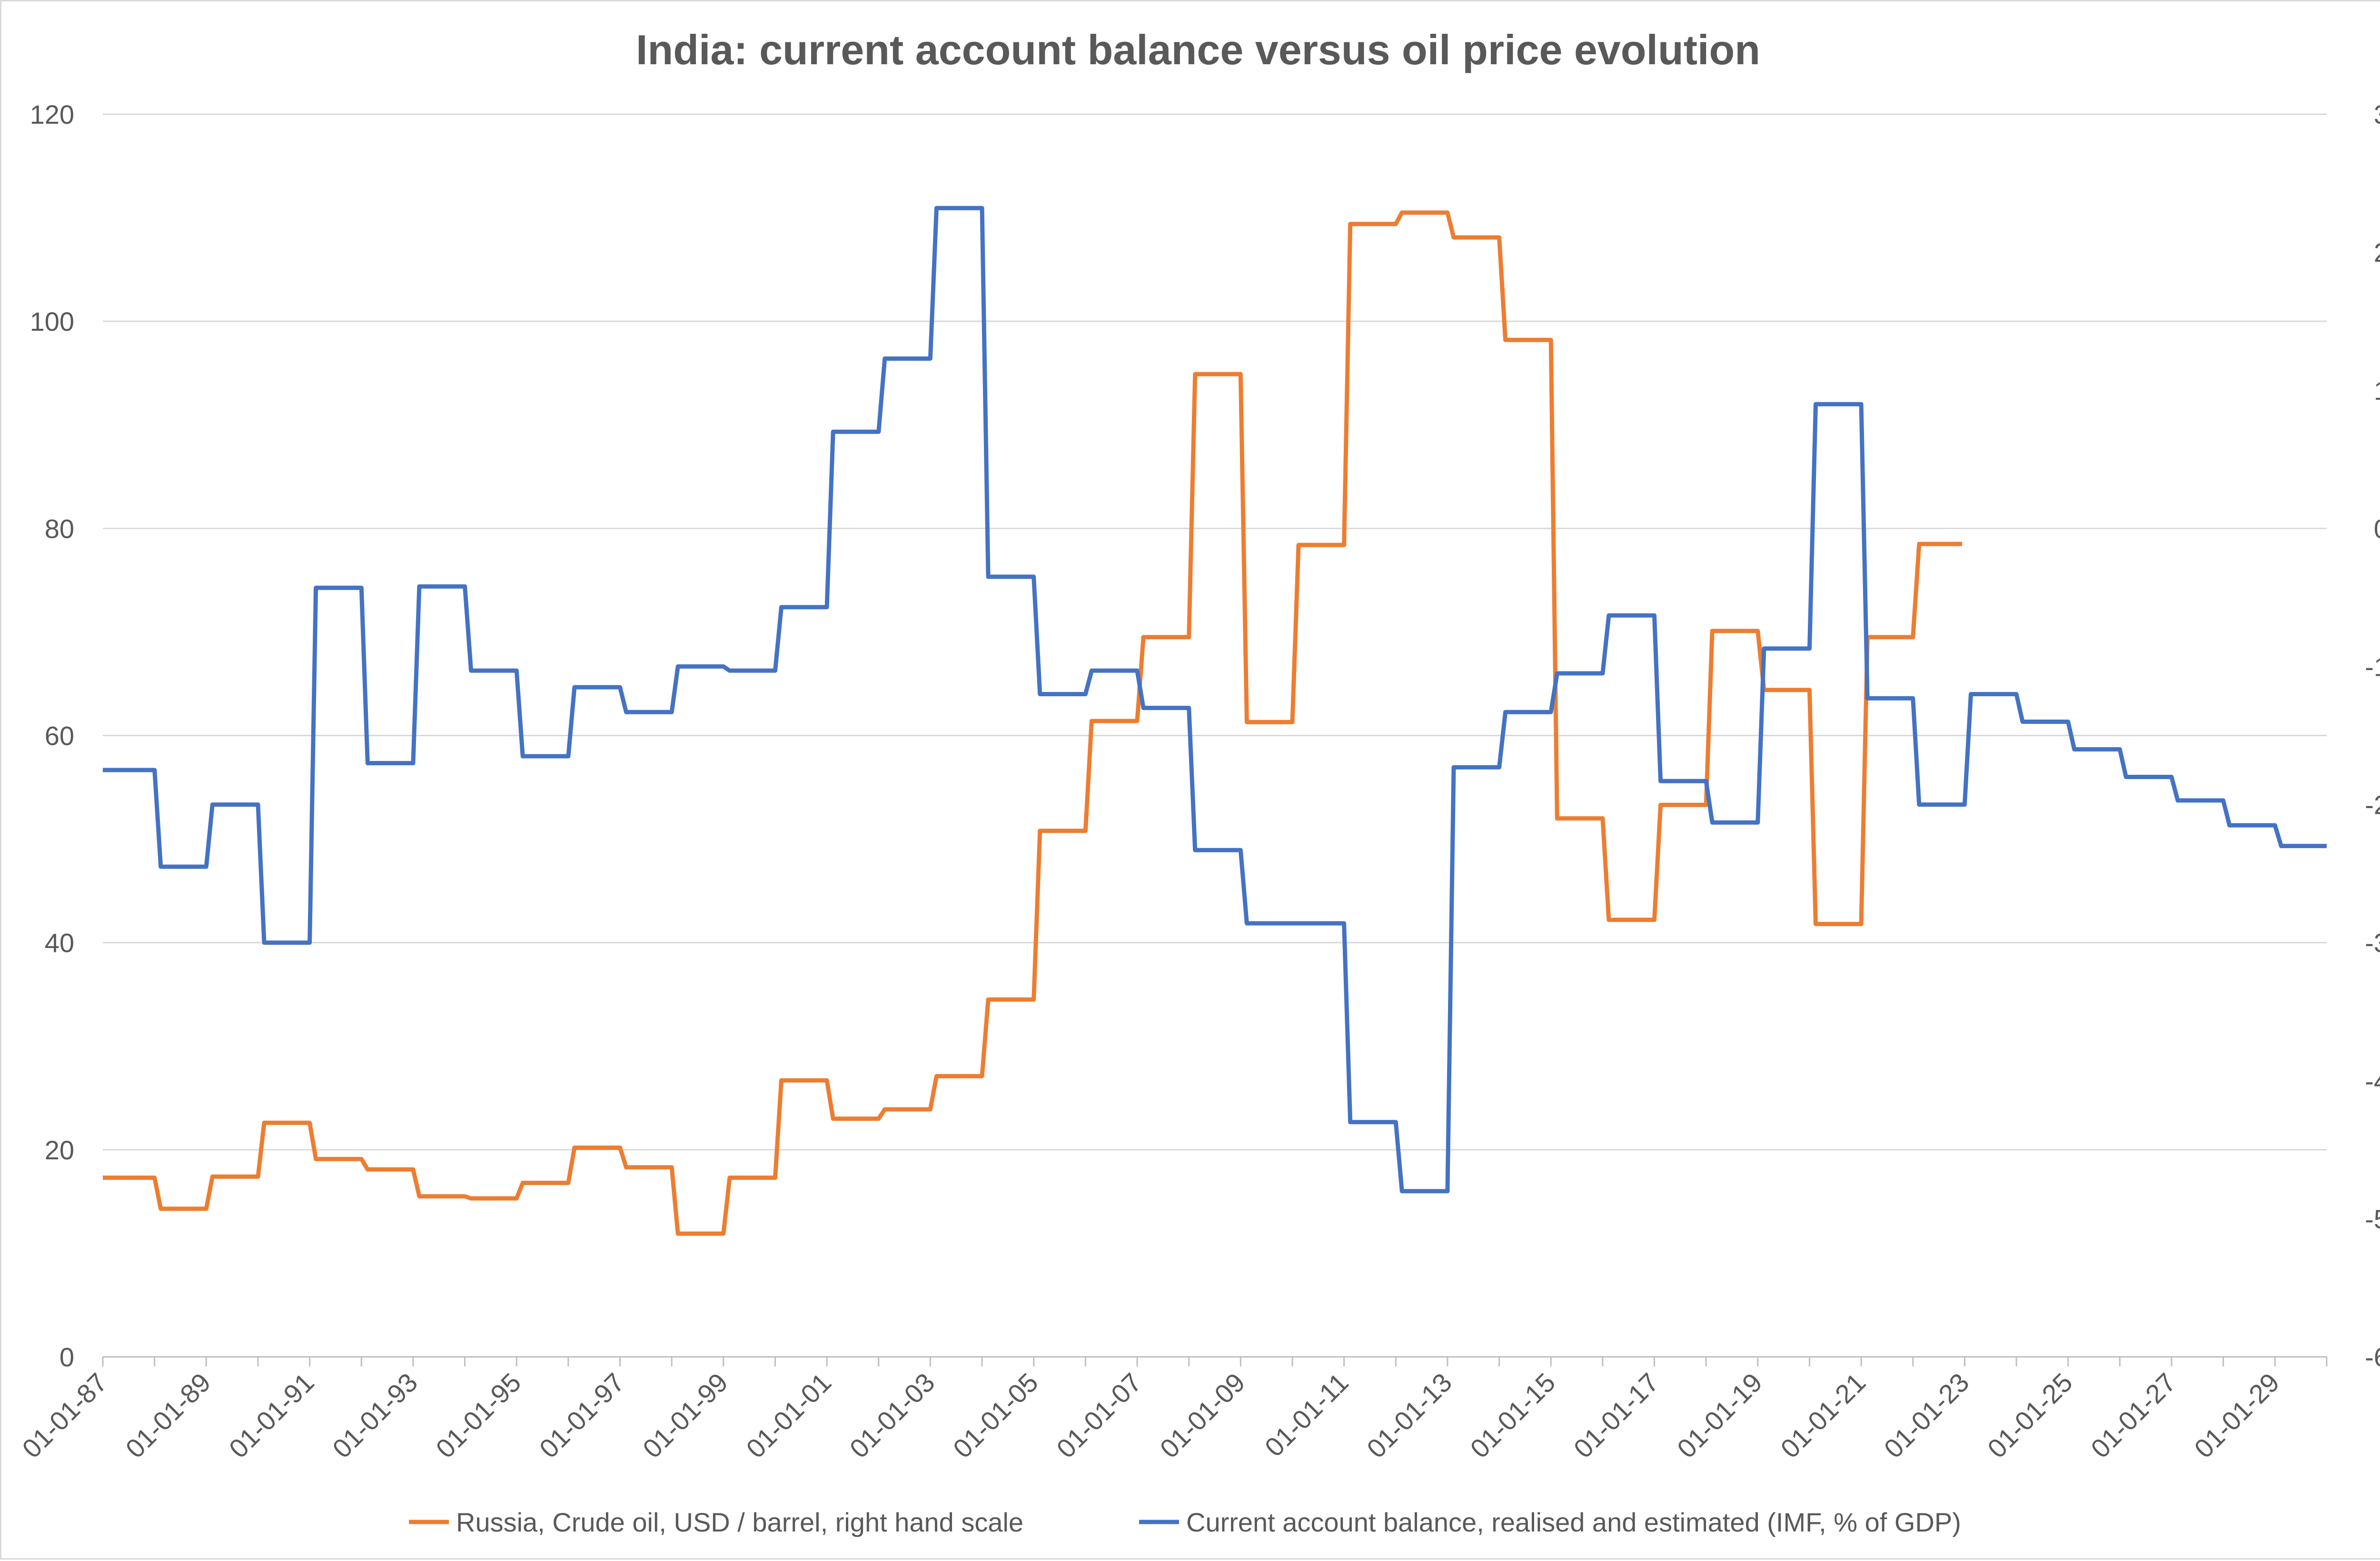 The height and width of the screenshot is (1561, 2380). What do you see at coordinates (2030, 1415) in the screenshot?
I see `x-tick-label: 01-01-25` at bounding box center [2030, 1415].